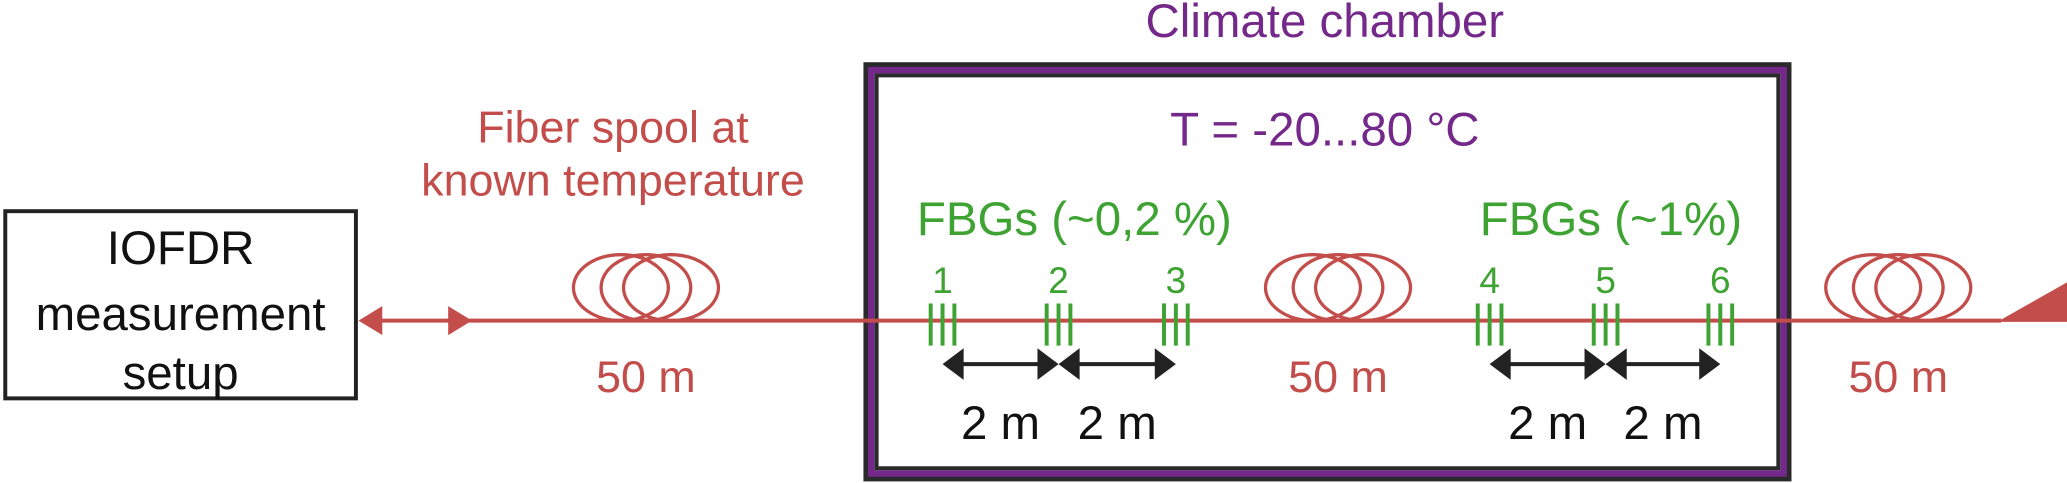 This screenshot has height=483, width=2067. Describe the element at coordinates (1605, 303) in the screenshot. I see `fbg-5: 5` at that location.